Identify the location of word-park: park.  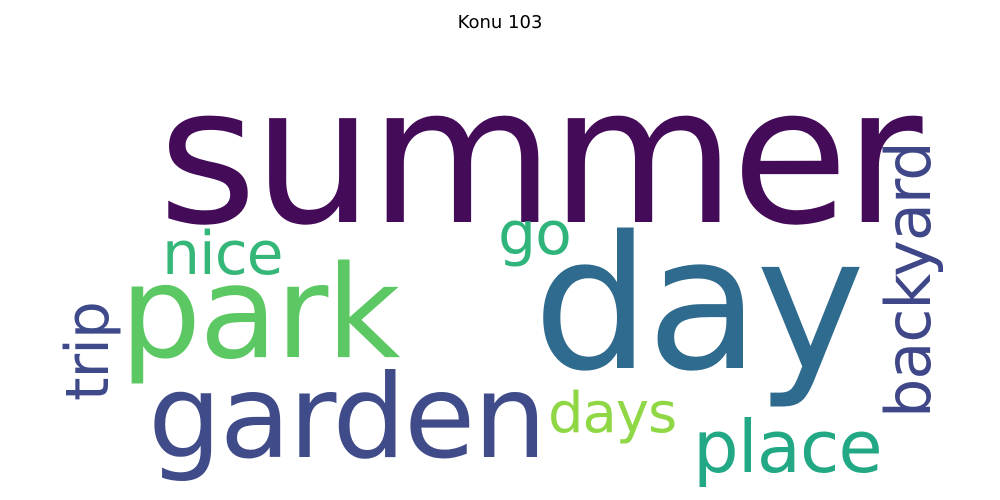
(260, 313).